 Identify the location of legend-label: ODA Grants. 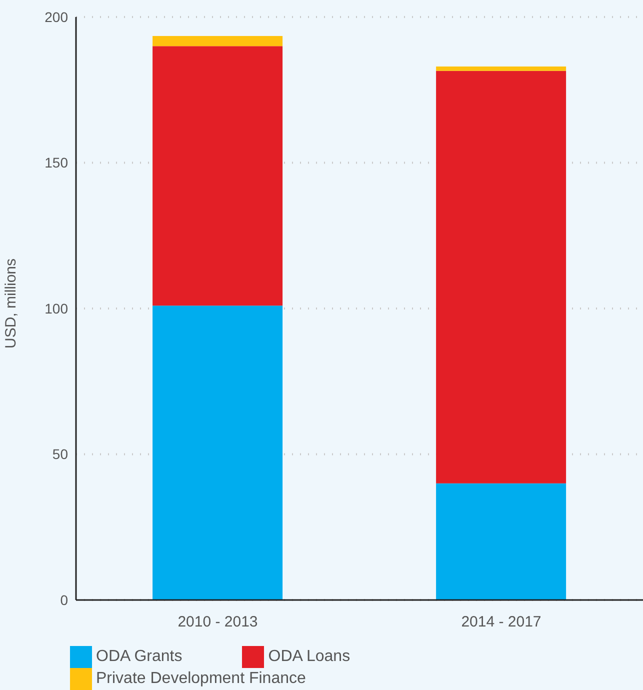
(139, 657).